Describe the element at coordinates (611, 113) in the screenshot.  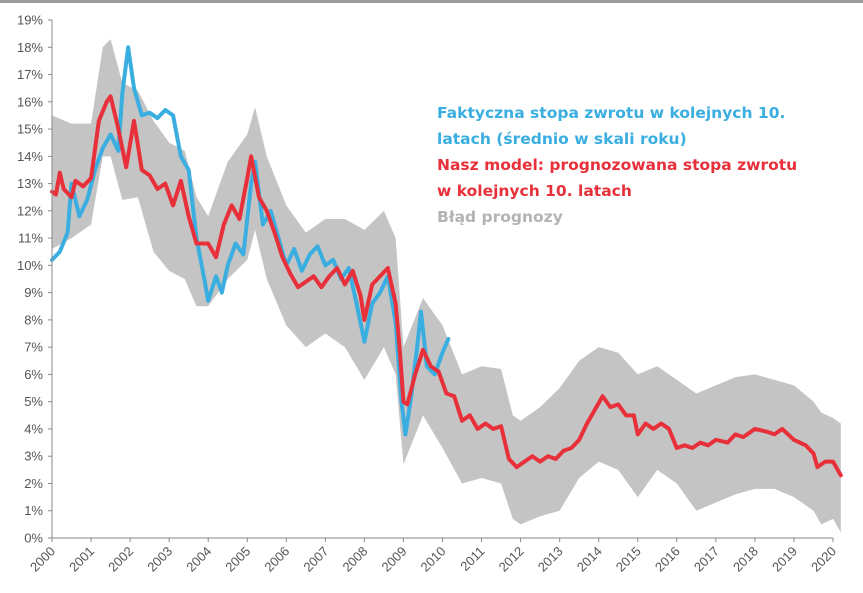
I see `legend-actual-line-1: Faktyczna stopa zwrotu w kolejnych 10.` at that location.